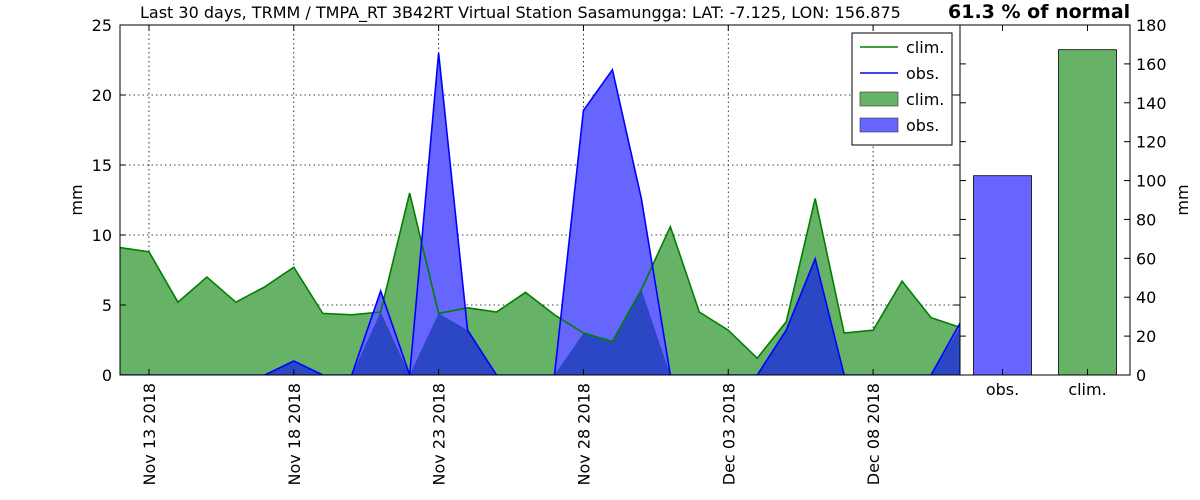  Describe the element at coordinates (1146, 336) in the screenshot. I see `bar-y-tick-label: 20` at that location.